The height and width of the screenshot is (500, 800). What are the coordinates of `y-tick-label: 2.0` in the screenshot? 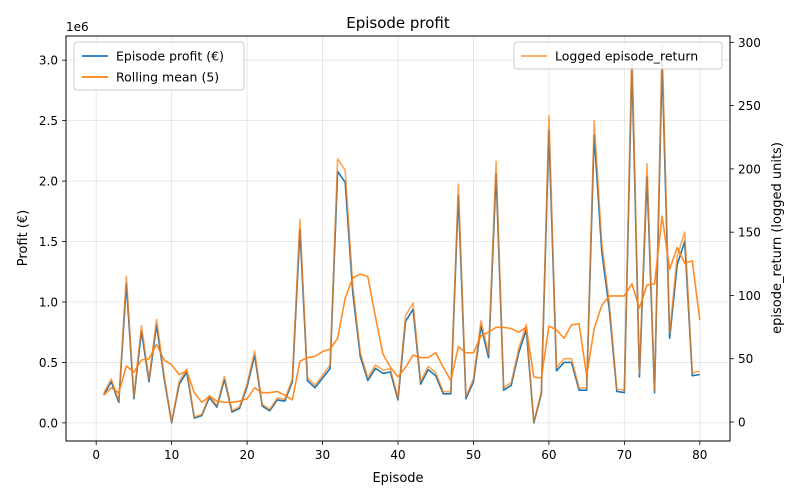 It's located at (48, 182).